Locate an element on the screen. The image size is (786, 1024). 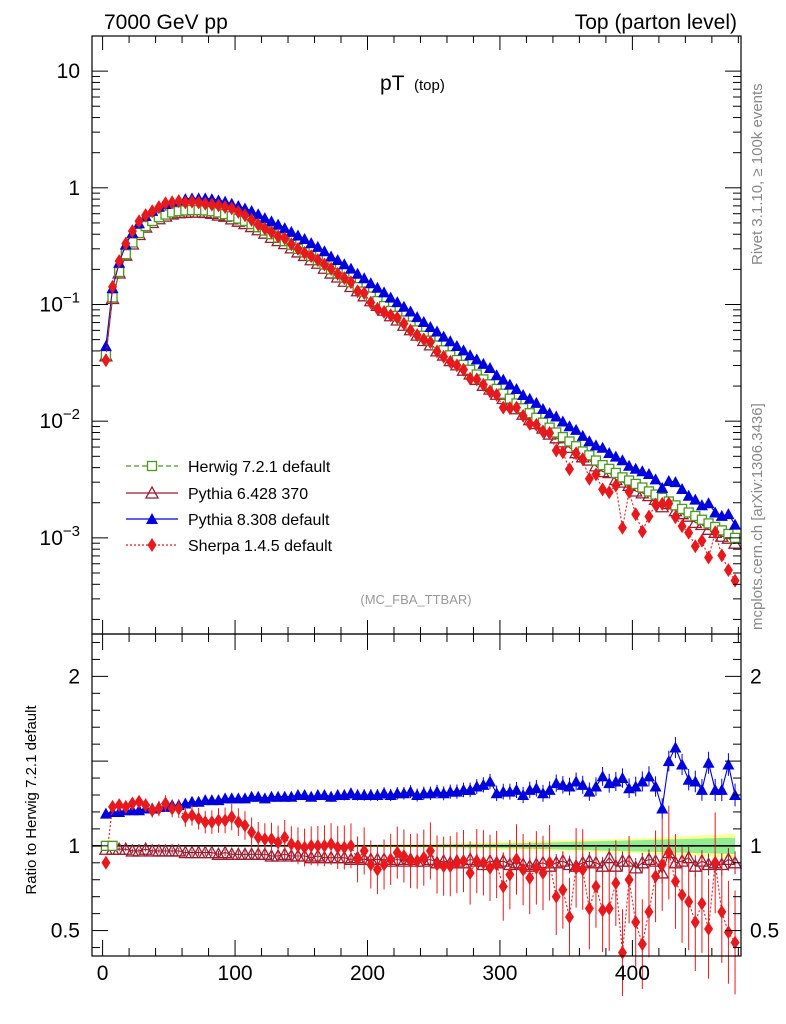
herwig-point is located at coordinates (589, 455).